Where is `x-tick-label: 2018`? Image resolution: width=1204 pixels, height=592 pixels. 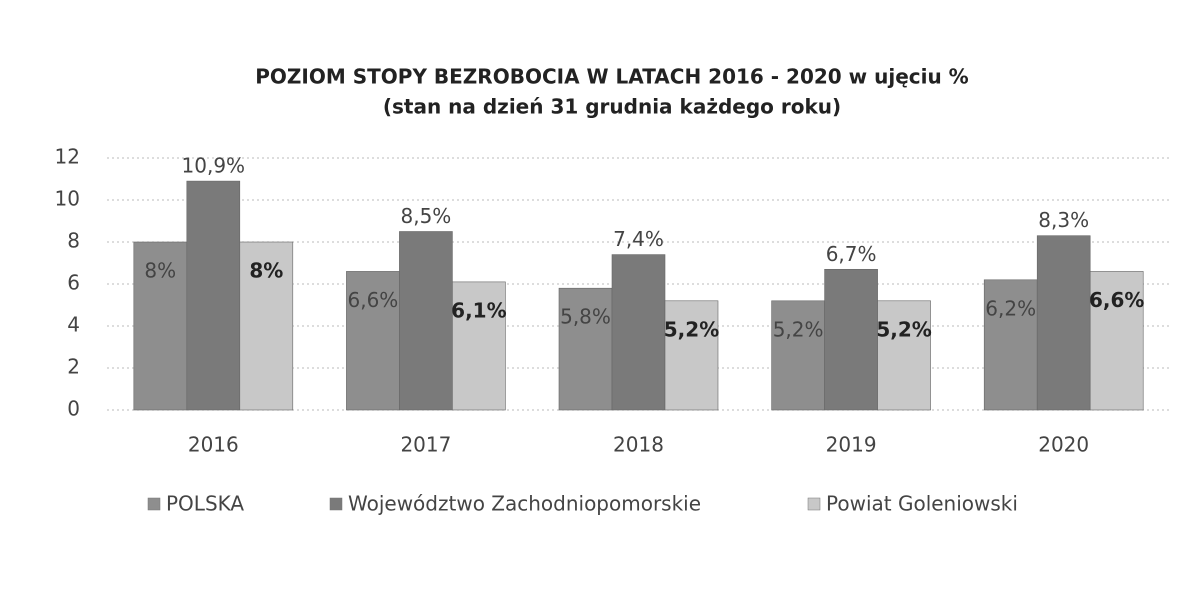 x-tick-label: 2018 is located at coordinates (638, 445).